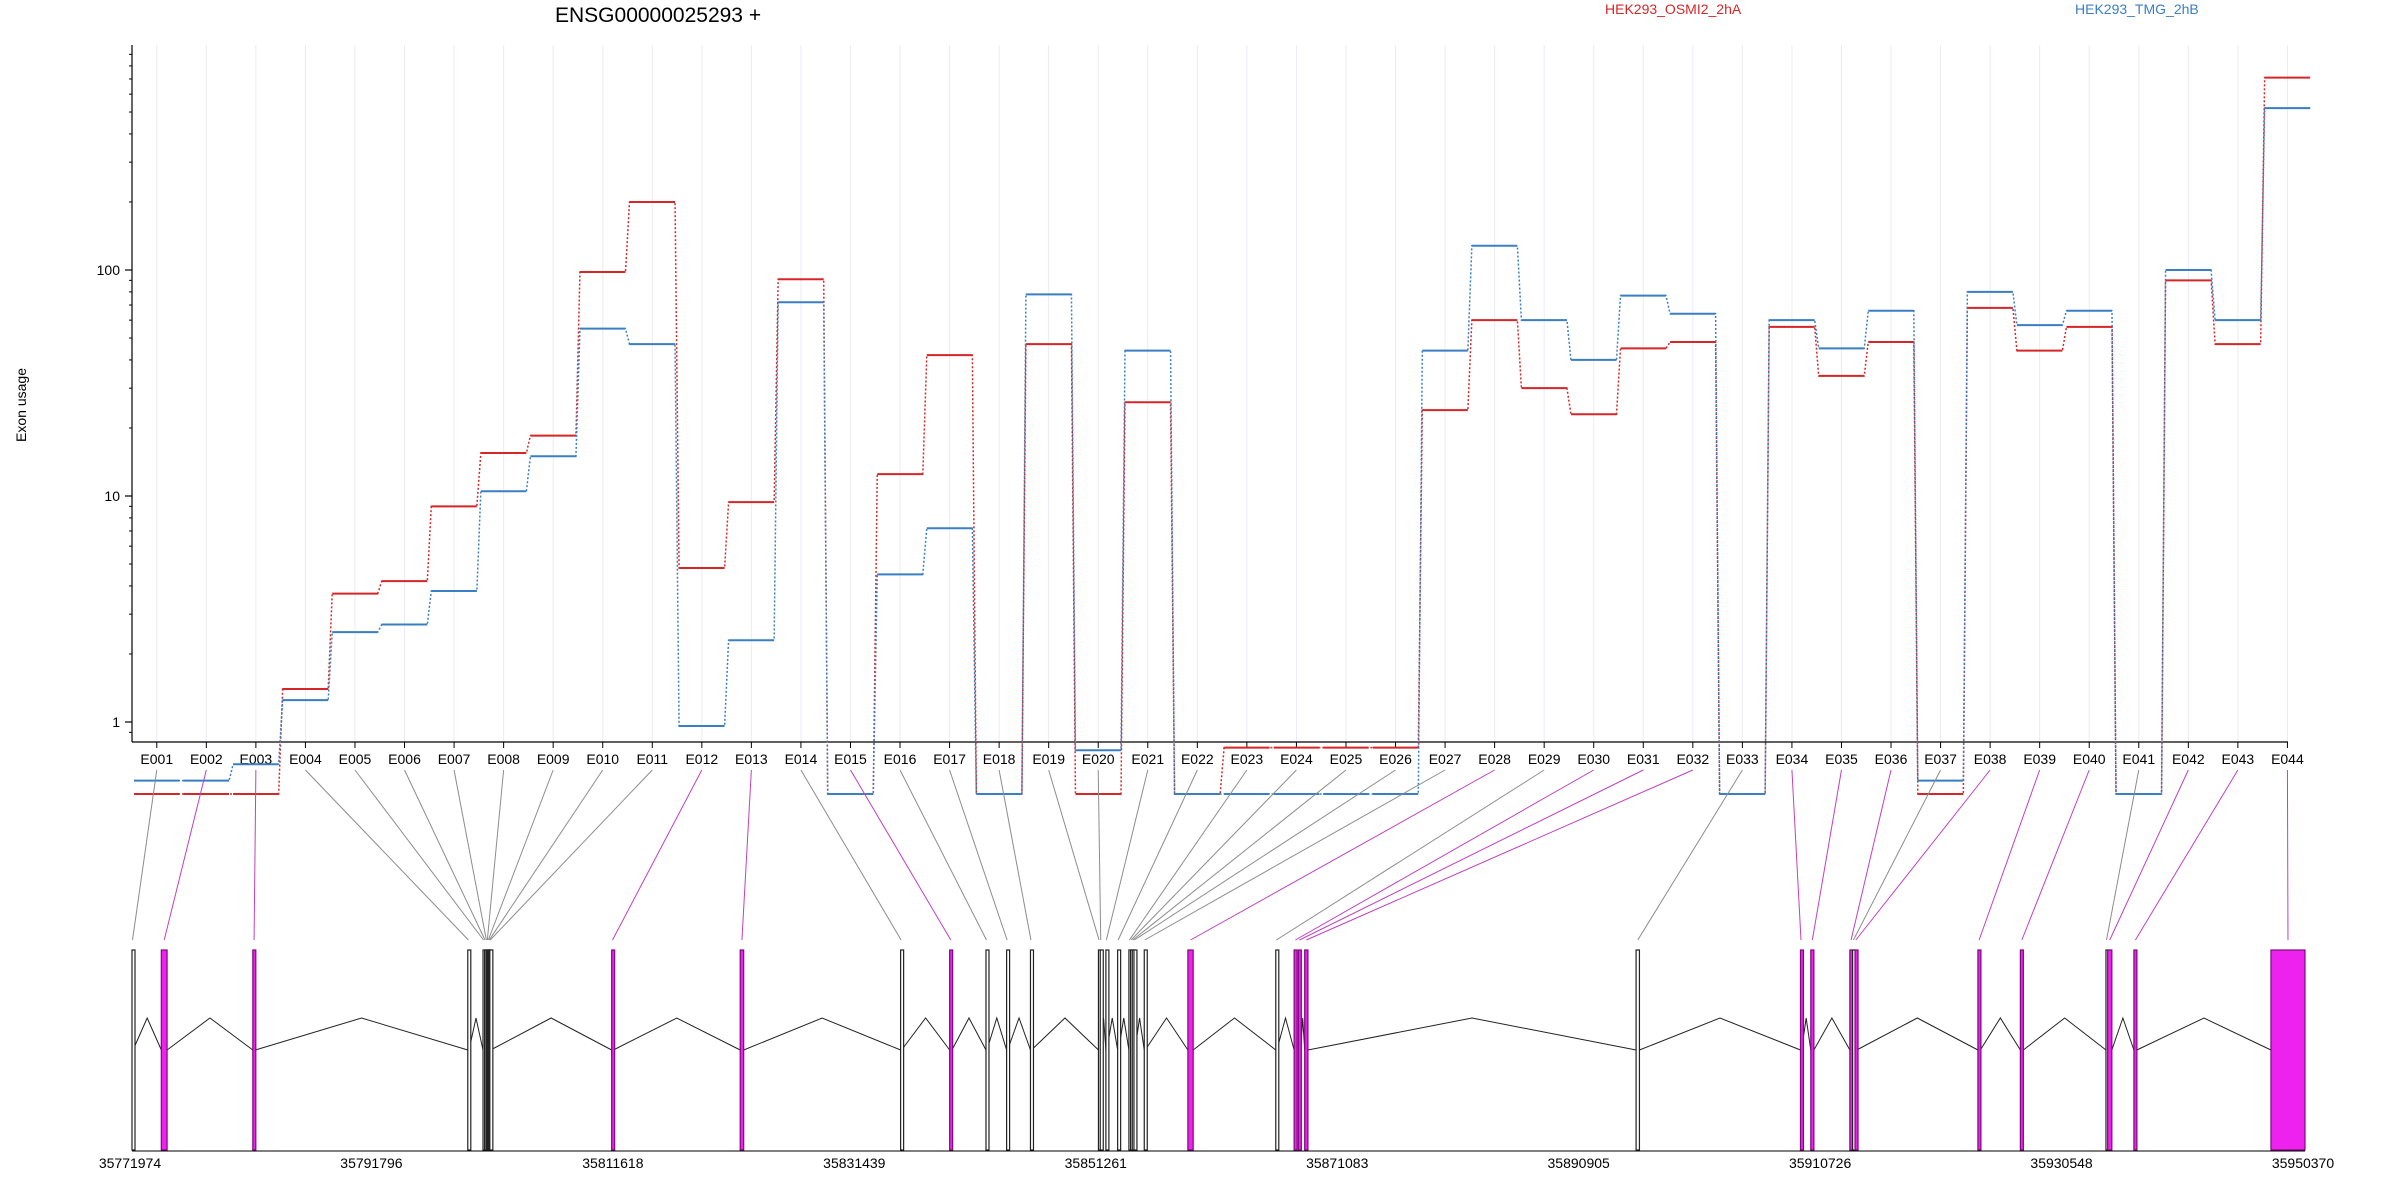 This screenshot has height=1200, width=2400. I want to click on exon-connectors, so click(1210, 855).